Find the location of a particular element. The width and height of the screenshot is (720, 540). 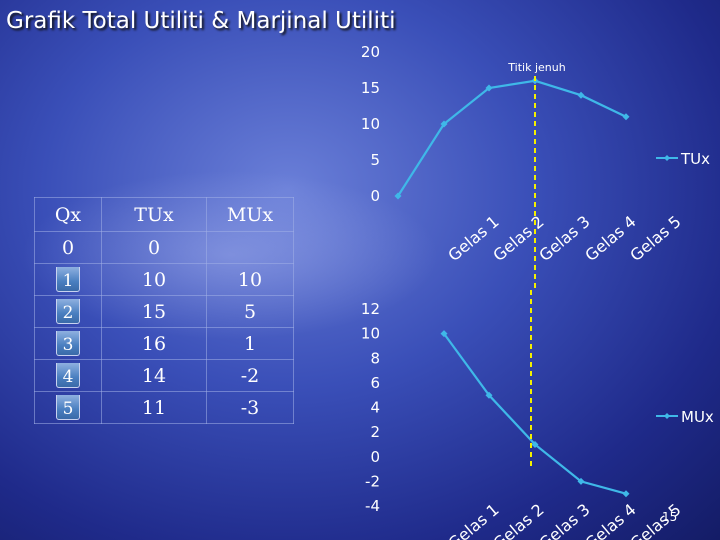

table-header-row: Qx TUx MUx is located at coordinates (164, 214).